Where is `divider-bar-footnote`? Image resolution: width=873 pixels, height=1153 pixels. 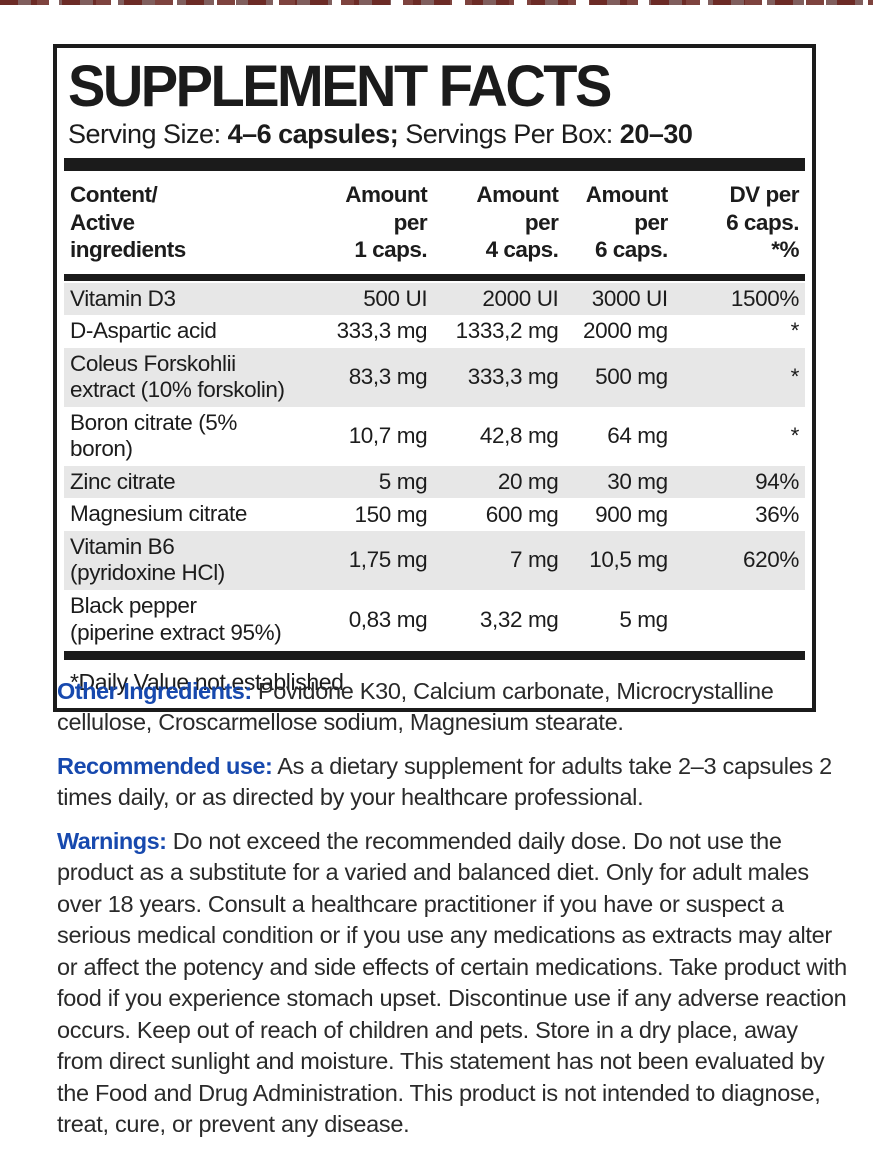 divider-bar-footnote is located at coordinates (434, 656).